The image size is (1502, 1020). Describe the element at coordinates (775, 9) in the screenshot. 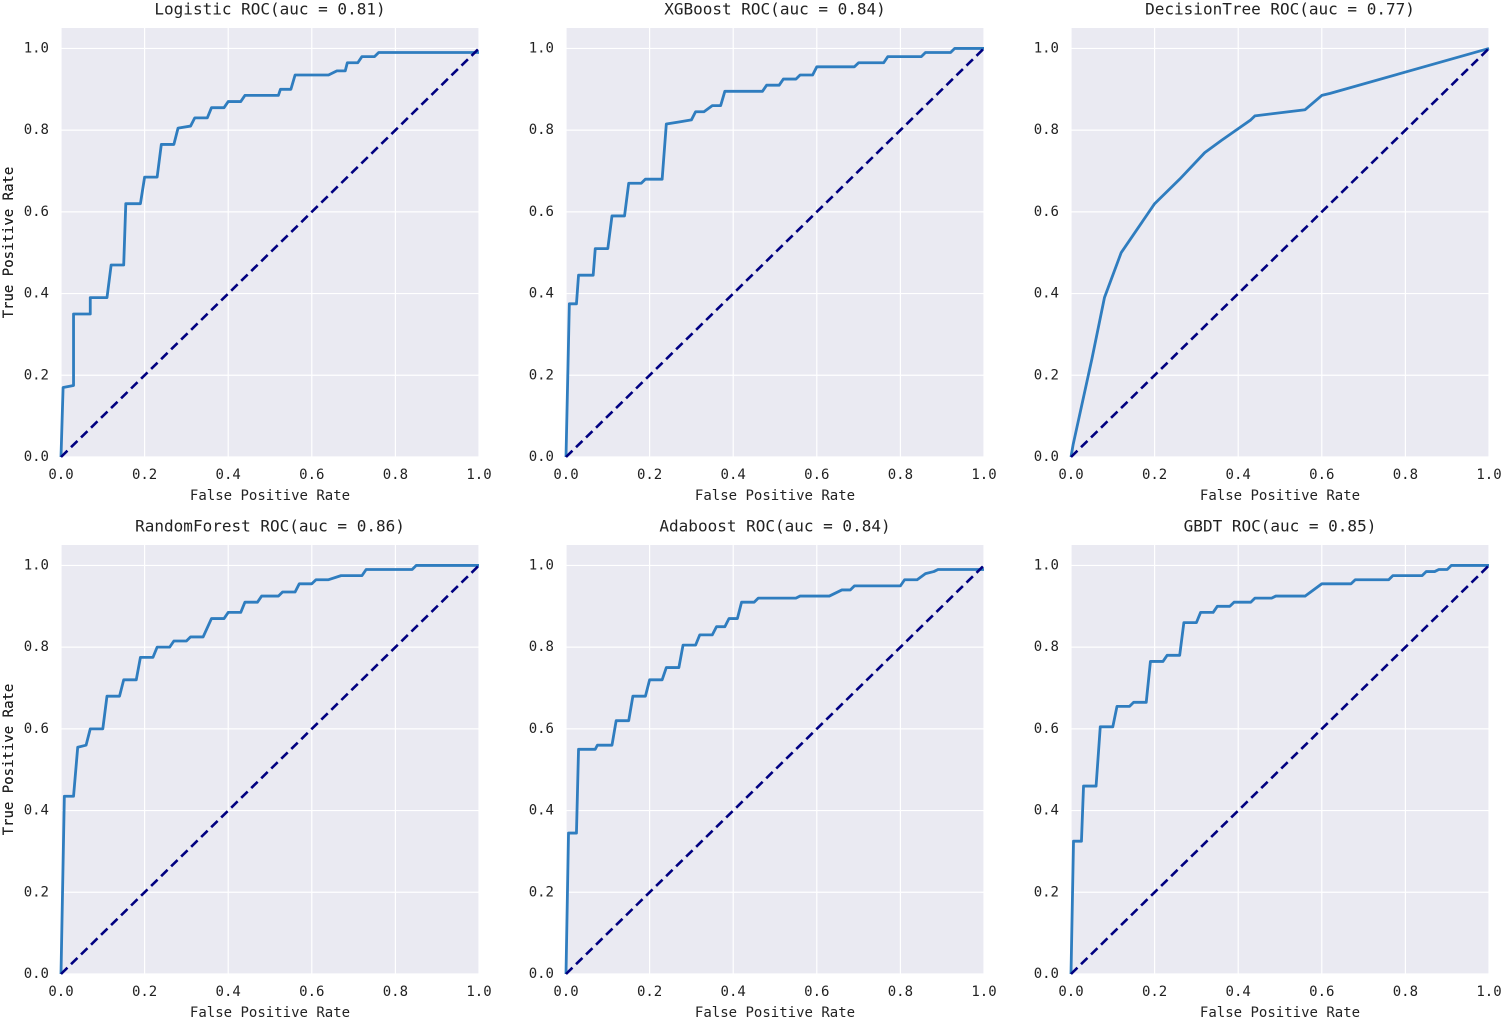

I see `chart-title: XGBoost ROC(auc = 0.84)` at that location.